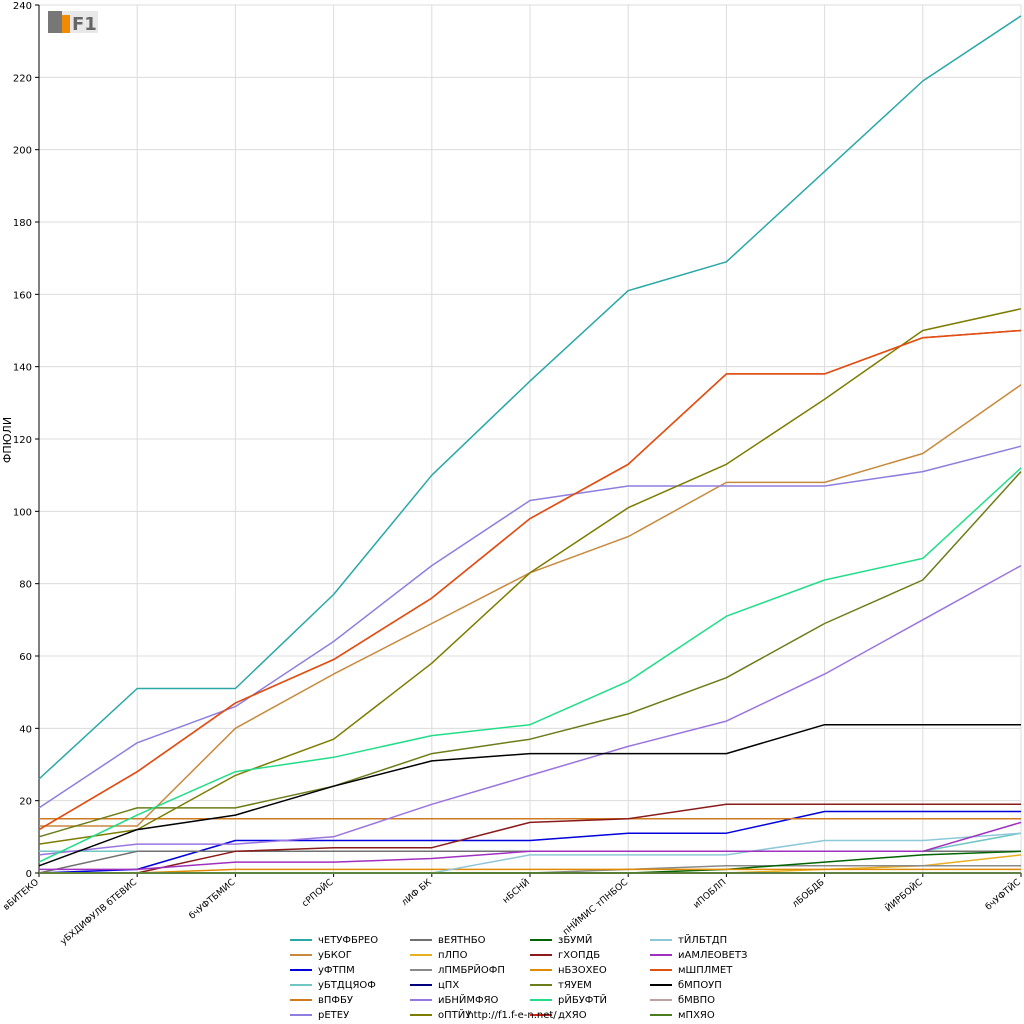  Describe the element at coordinates (99, 913) in the screenshot. I see `x-tick-label: уБХДИФУЛВ бТЕВИС` at that location.